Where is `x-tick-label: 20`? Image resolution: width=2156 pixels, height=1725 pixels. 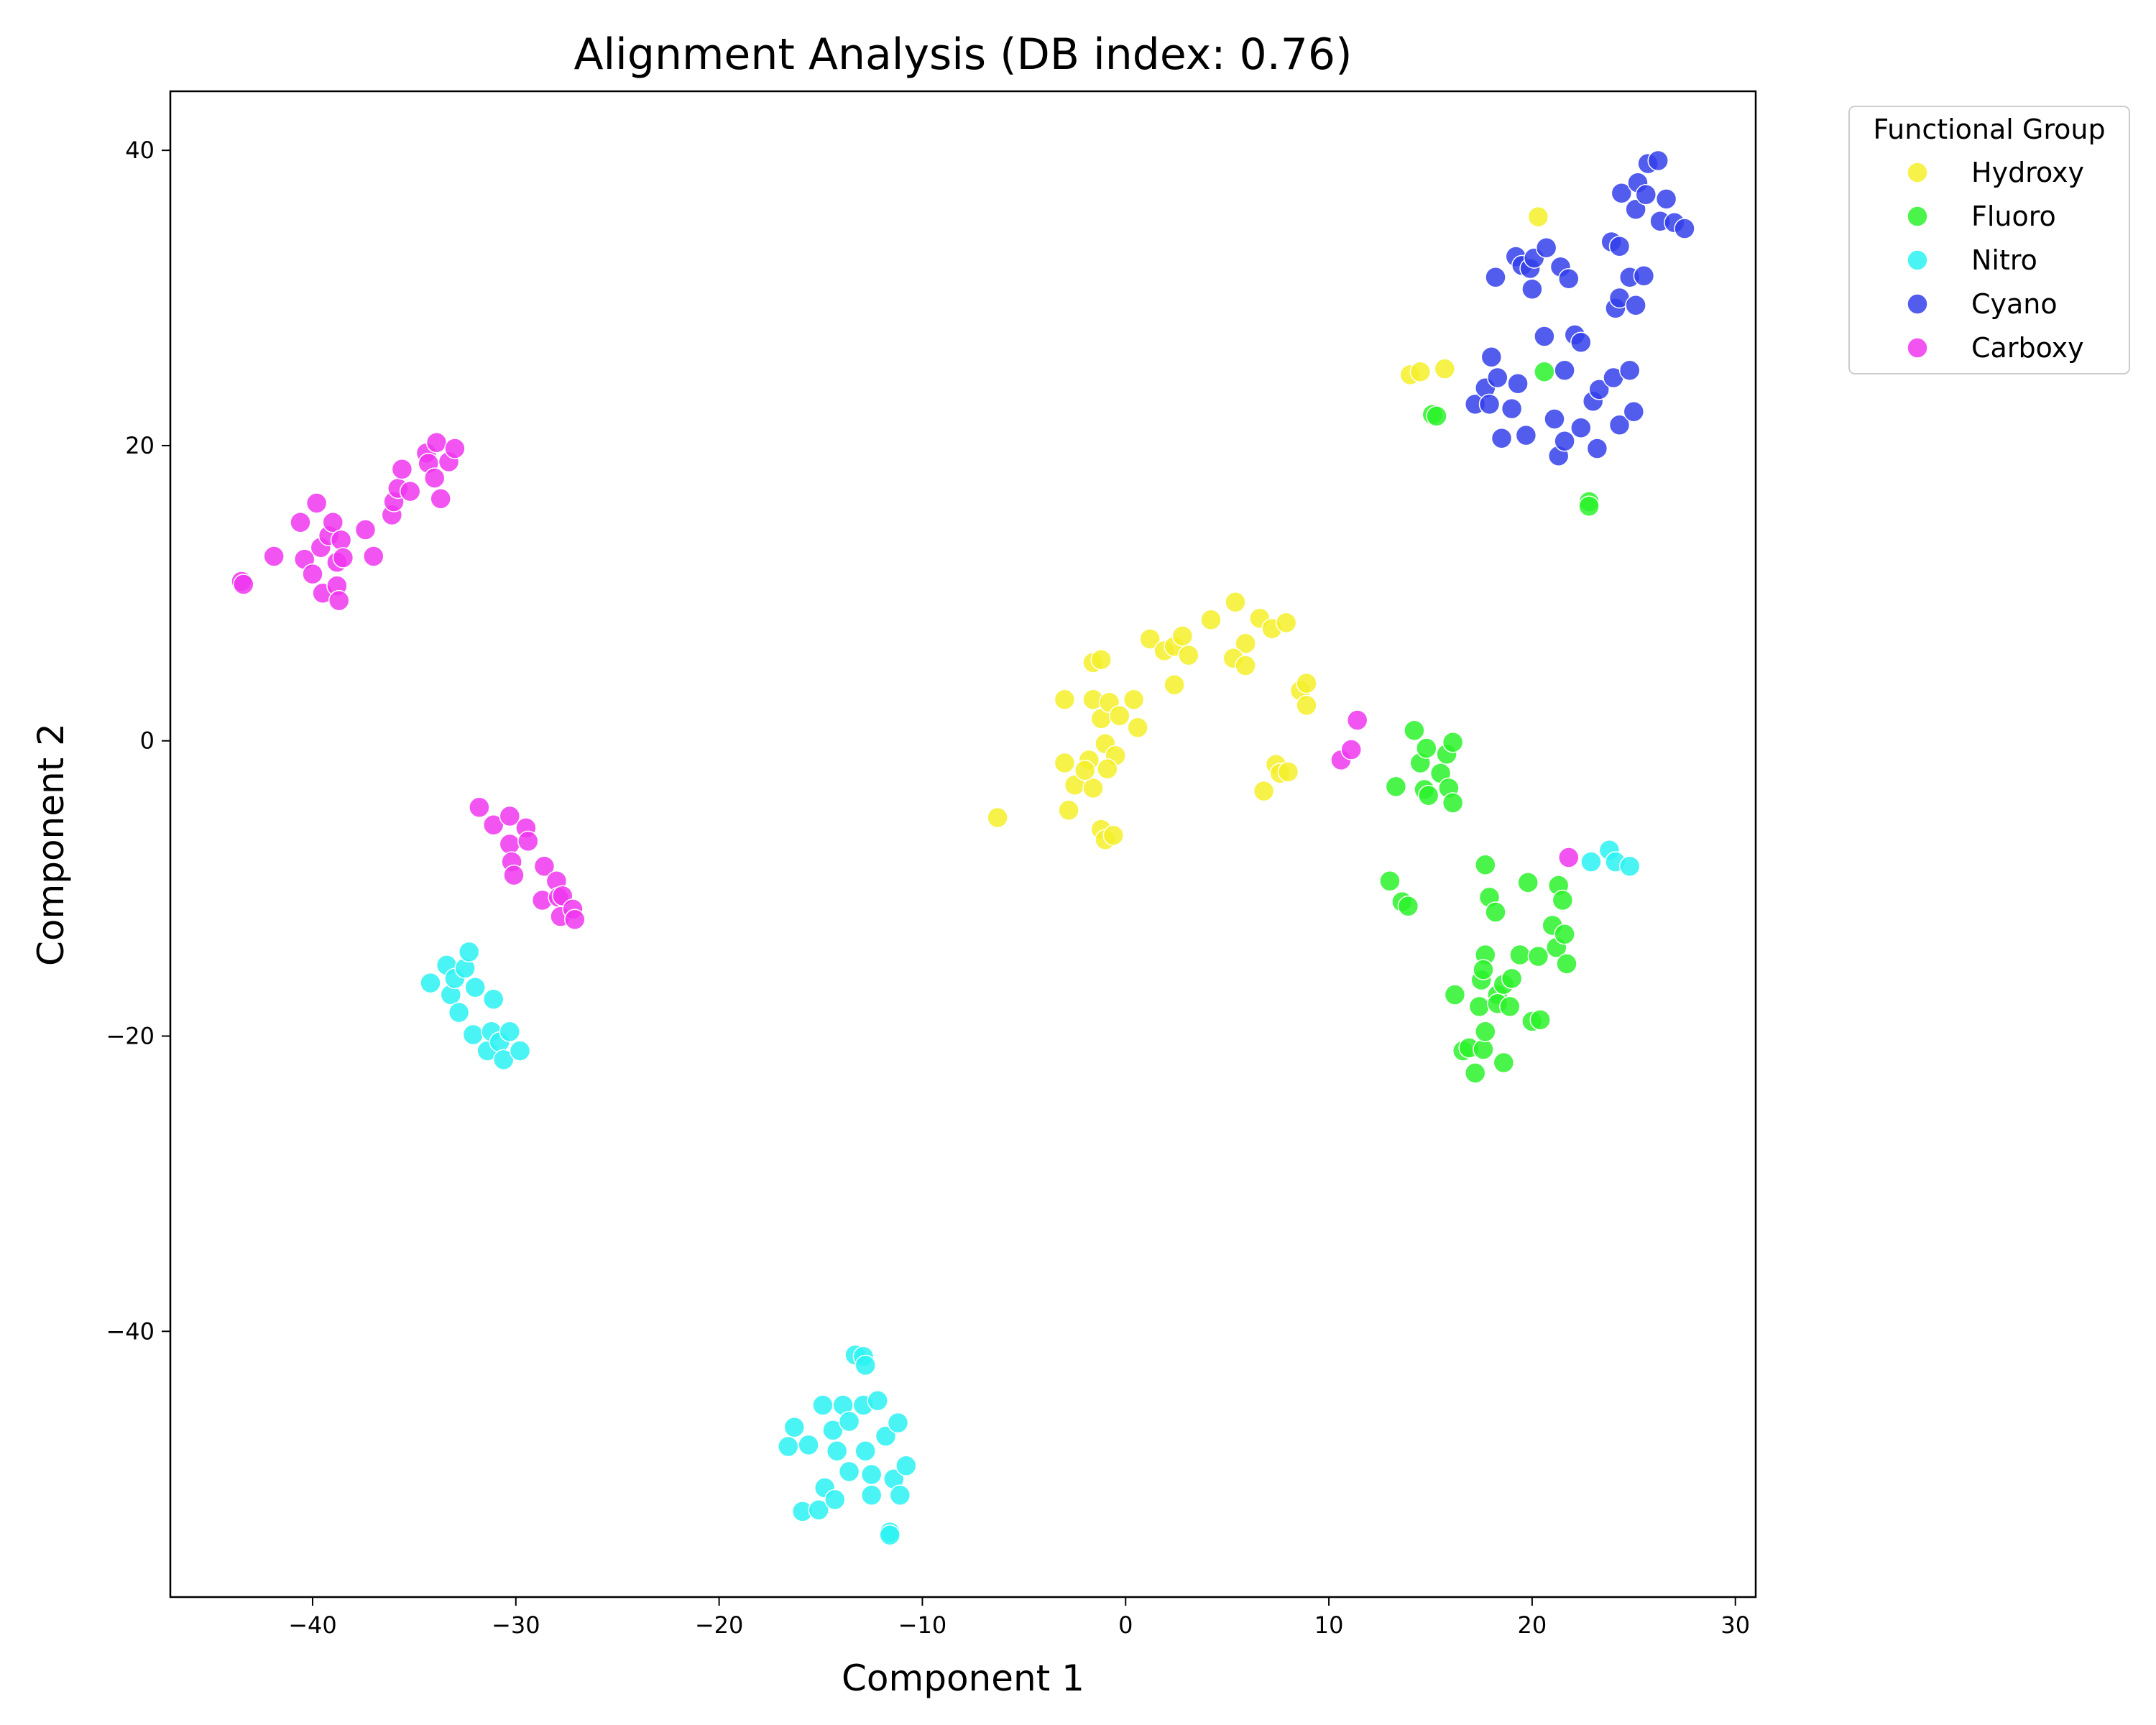 x-tick-label: 20 is located at coordinates (1532, 1625).